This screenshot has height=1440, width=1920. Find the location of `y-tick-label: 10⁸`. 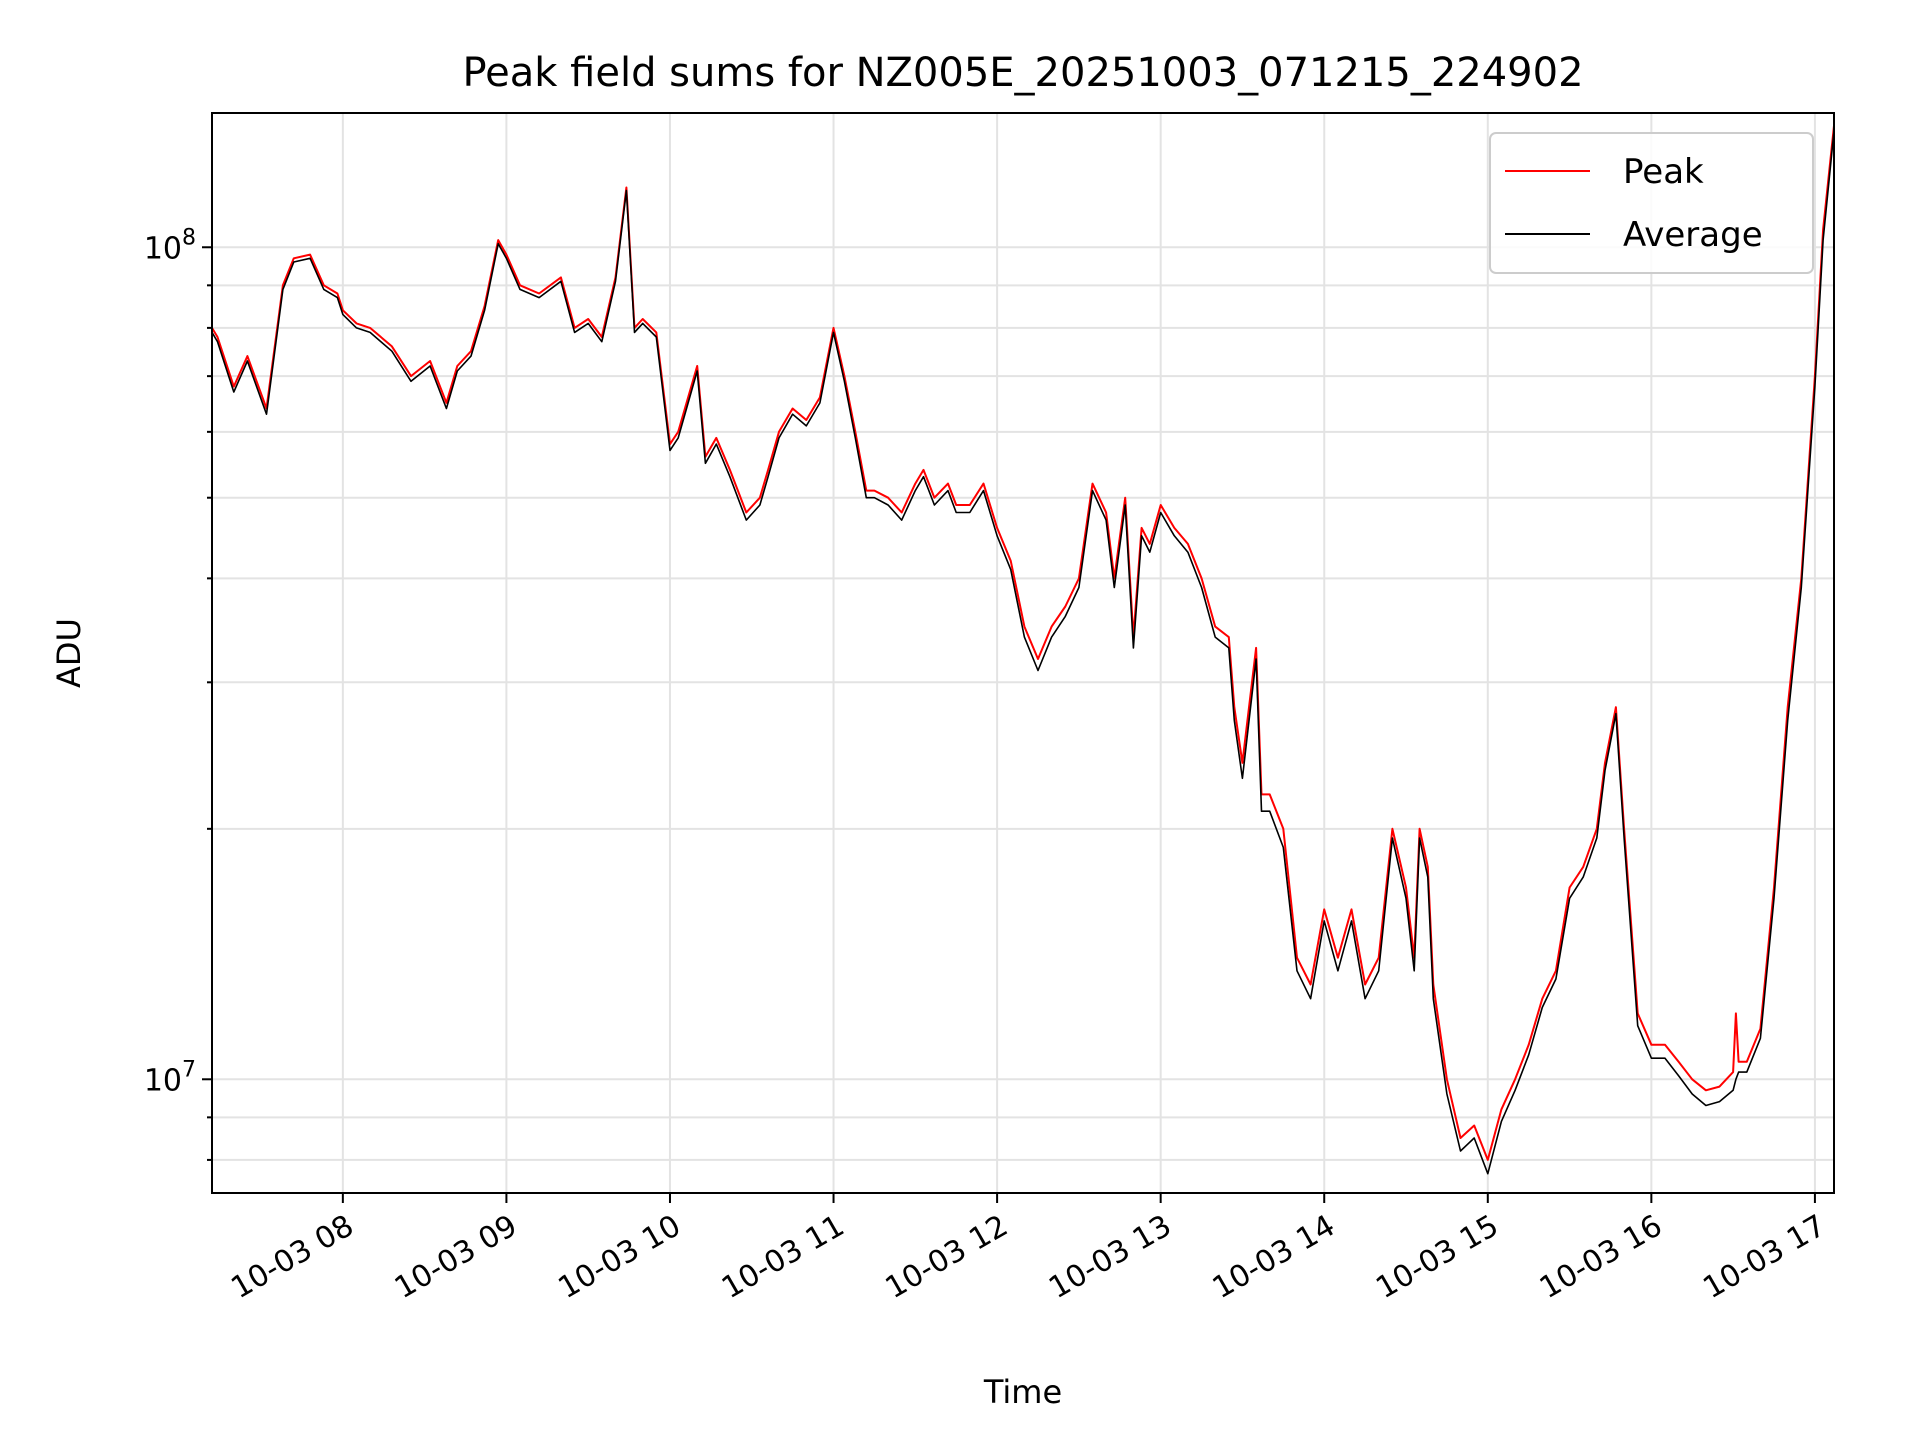

y-tick-label: 10⁸ is located at coordinates (170, 245).